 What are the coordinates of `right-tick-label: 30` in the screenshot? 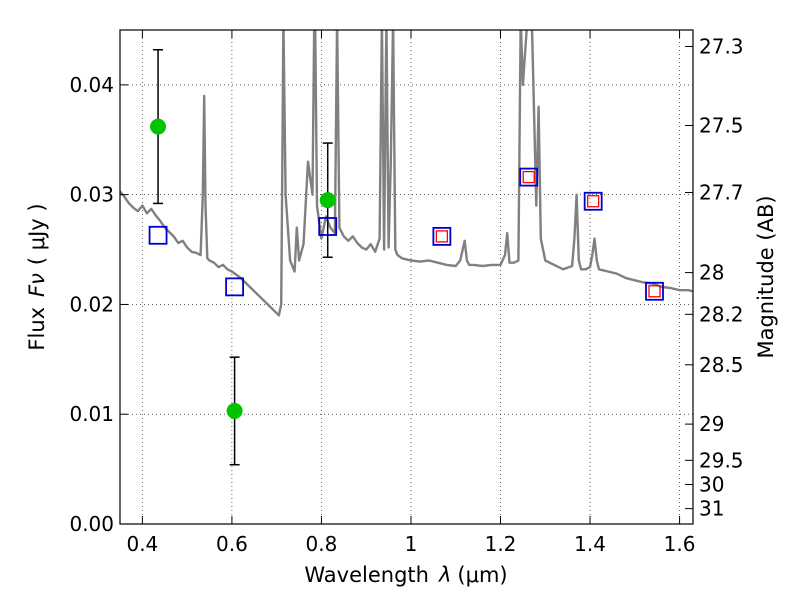 It's located at (711, 484).